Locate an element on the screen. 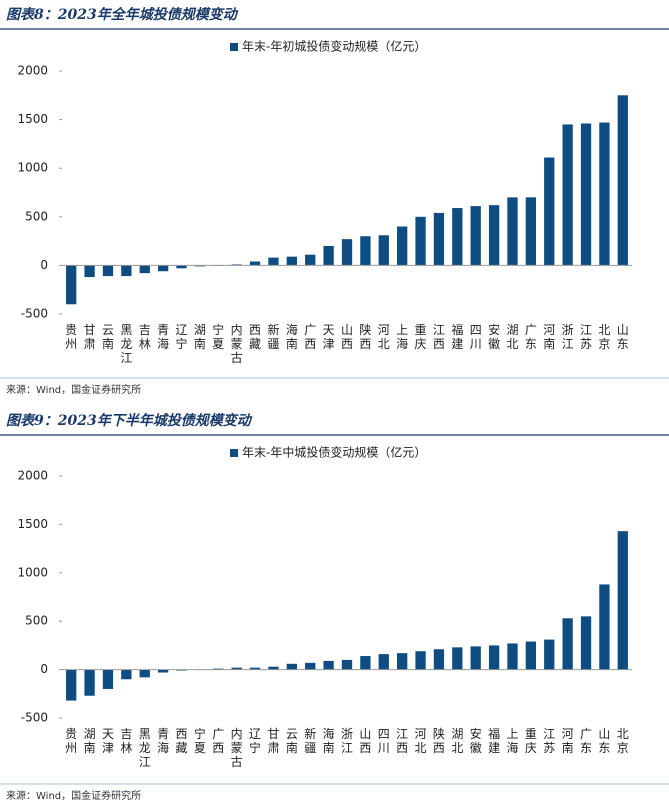 This screenshot has height=808, width=669. y-tick-label: 1500 is located at coordinates (32, 119).